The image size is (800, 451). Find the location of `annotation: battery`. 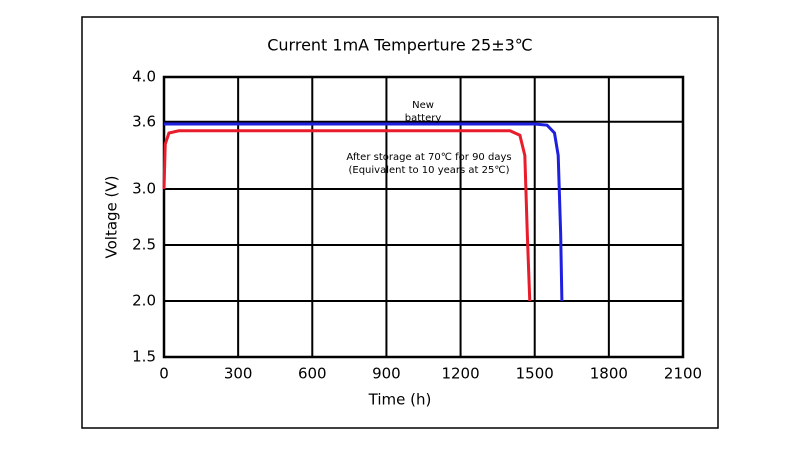

annotation: battery is located at coordinates (423, 118).